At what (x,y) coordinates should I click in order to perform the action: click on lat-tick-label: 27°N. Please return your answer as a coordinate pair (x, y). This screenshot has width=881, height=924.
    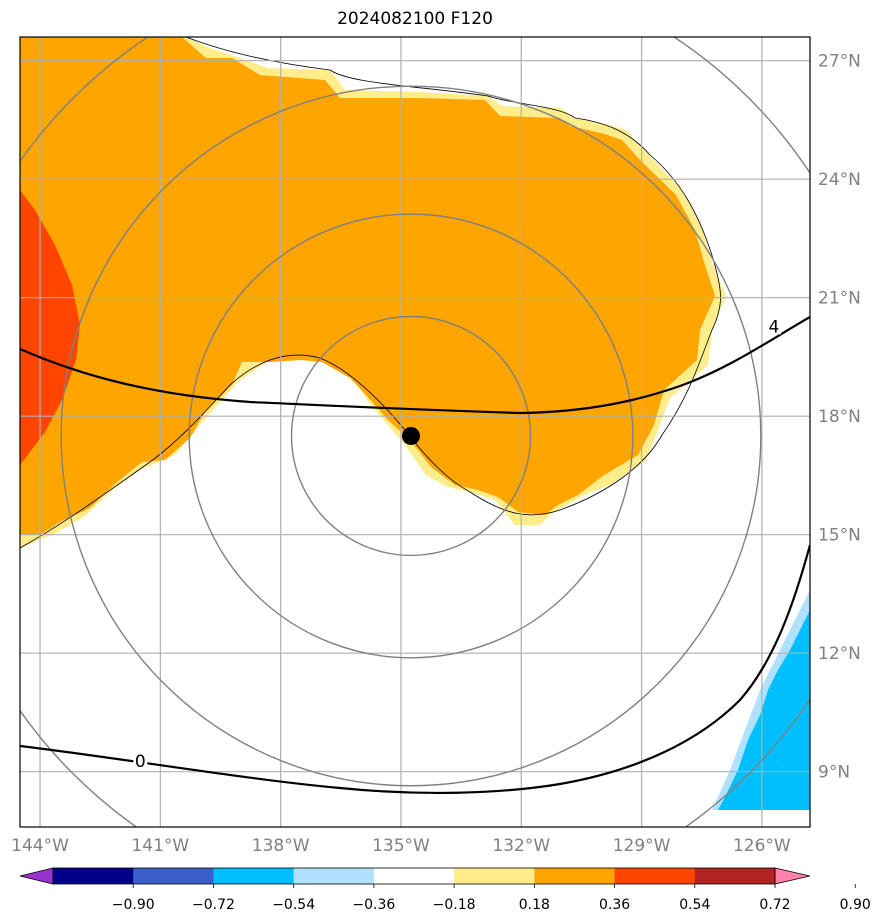
    Looking at the image, I should click on (839, 62).